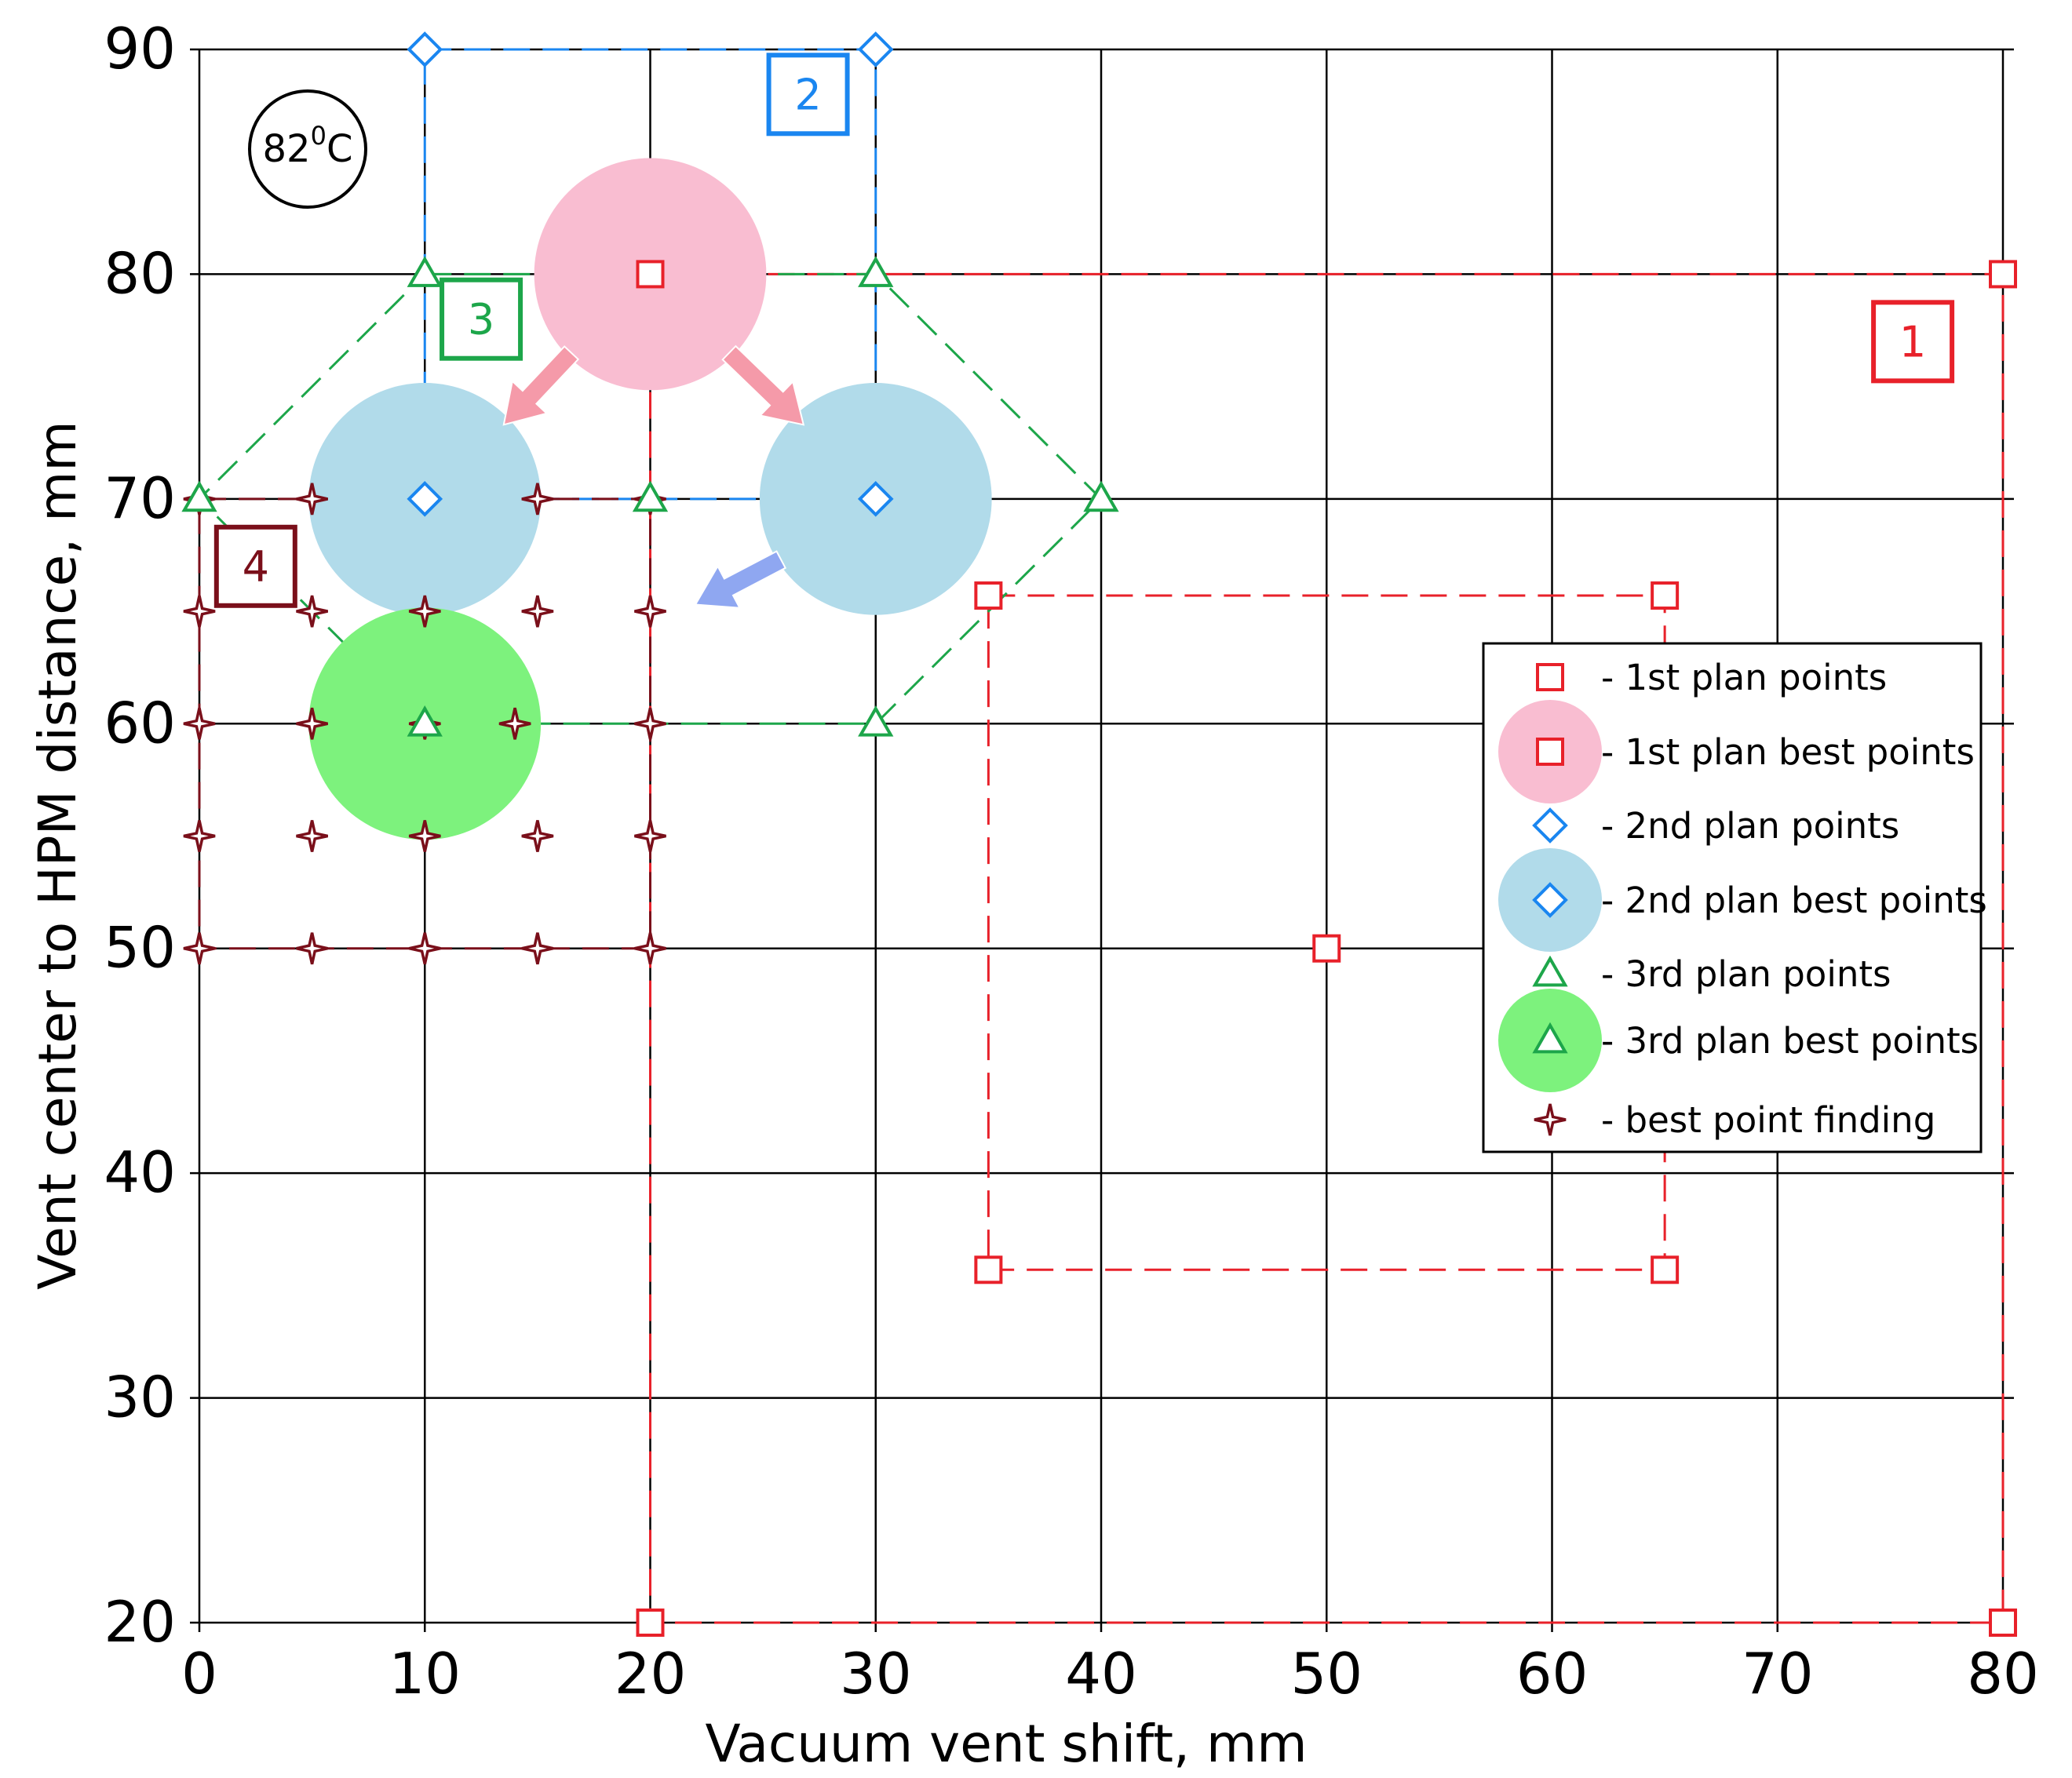  What do you see at coordinates (1790, 1041) in the screenshot?
I see `legend-label: - 3rd plan best points` at bounding box center [1790, 1041].